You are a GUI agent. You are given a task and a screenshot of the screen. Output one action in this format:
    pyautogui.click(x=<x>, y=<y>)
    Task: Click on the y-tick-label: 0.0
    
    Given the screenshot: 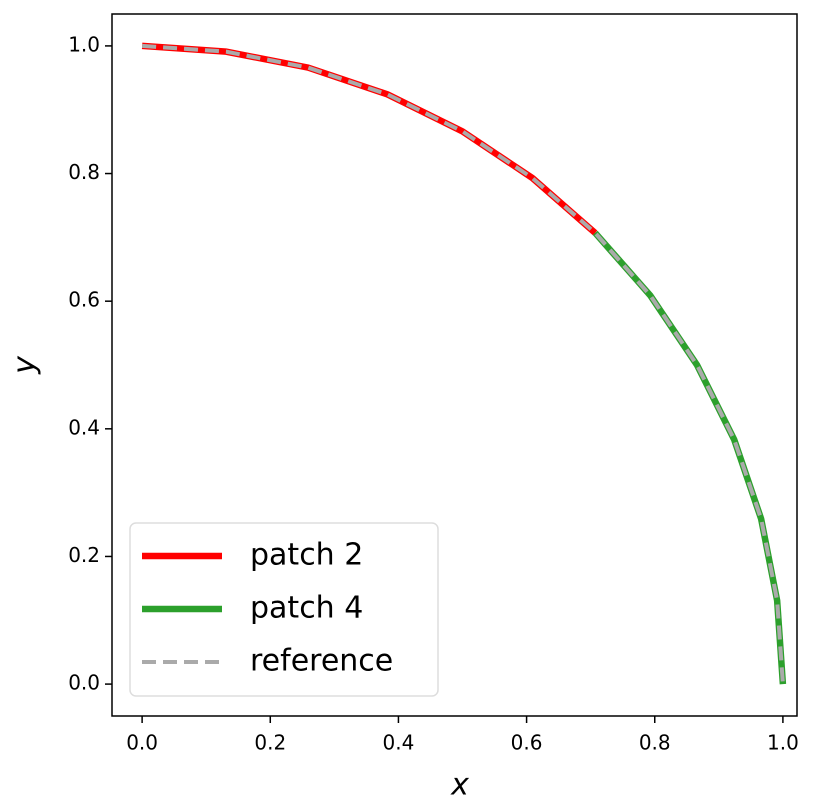 What is the action you would take?
    pyautogui.click(x=84, y=683)
    